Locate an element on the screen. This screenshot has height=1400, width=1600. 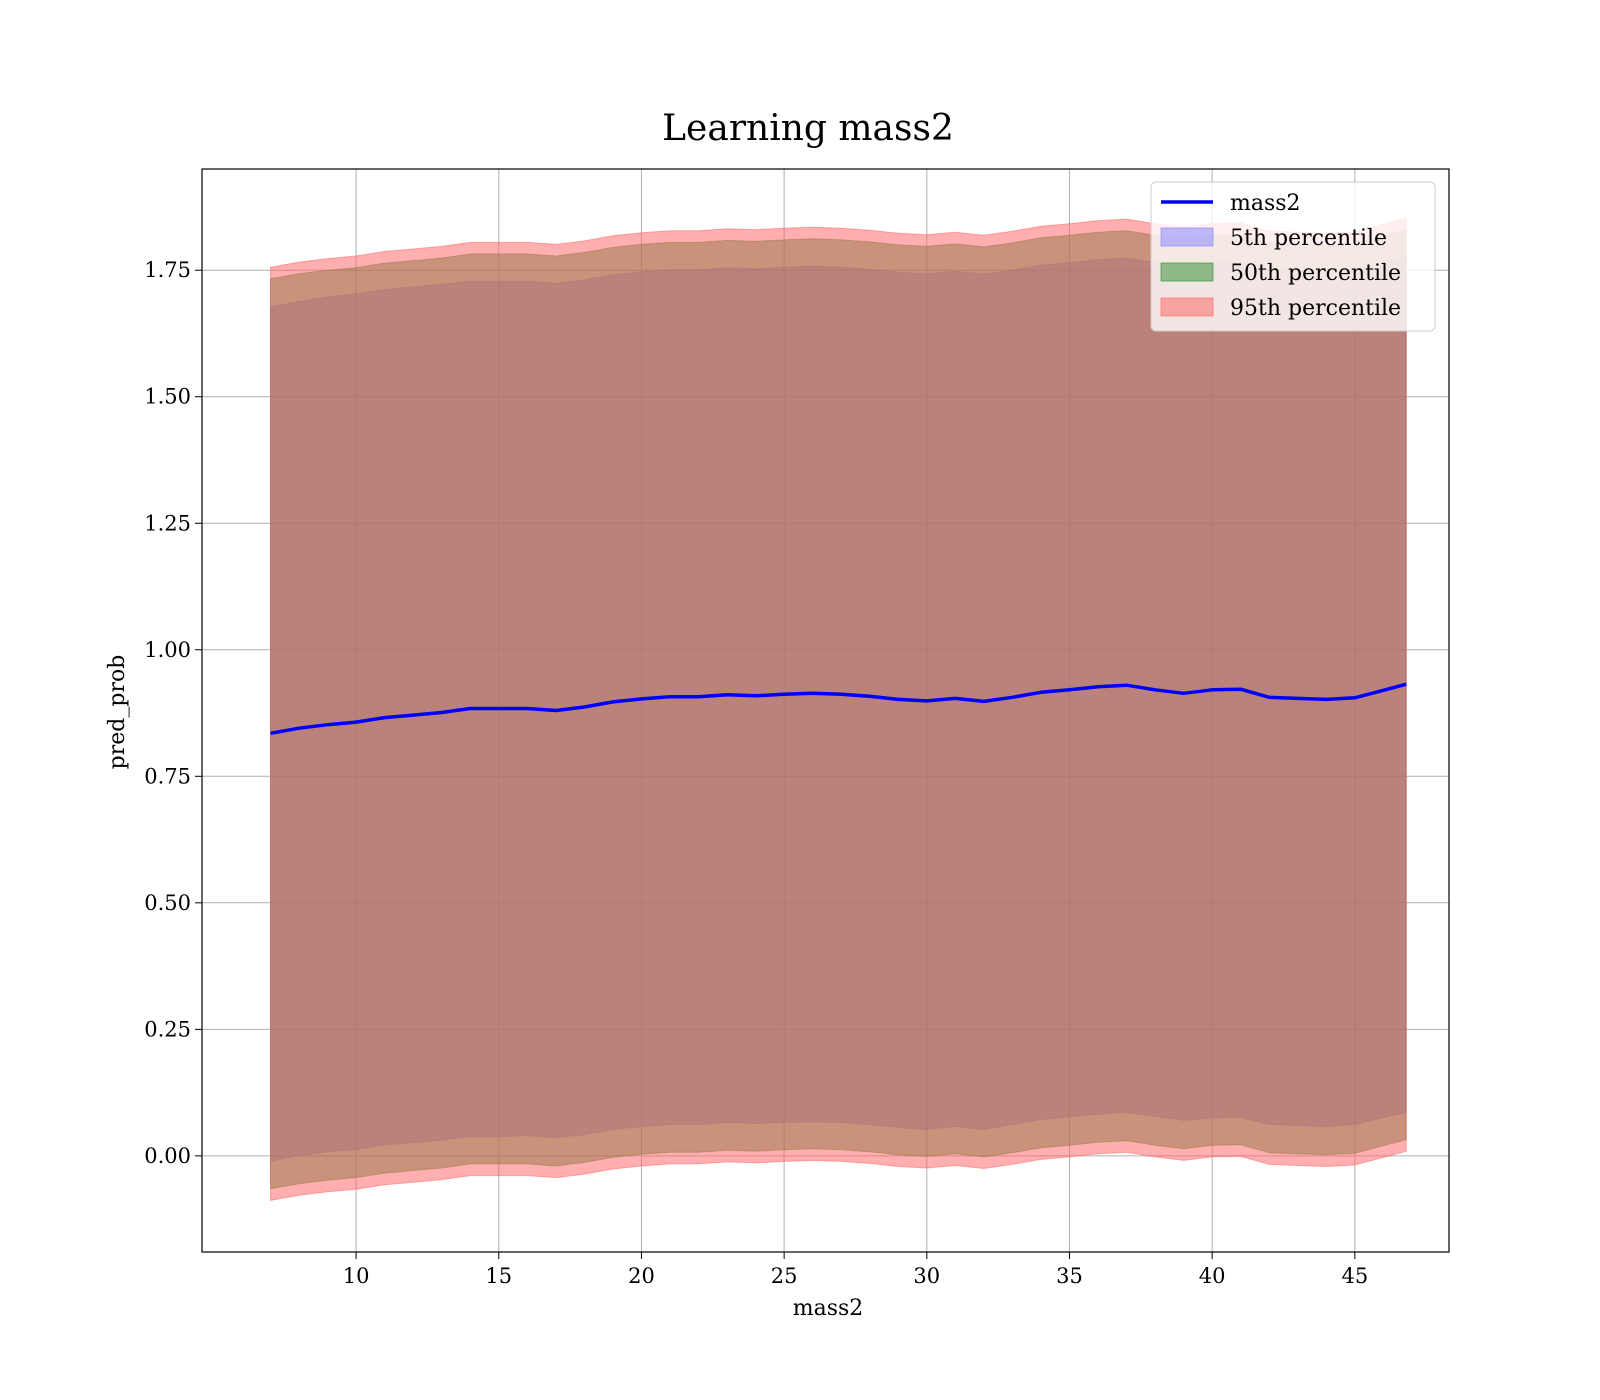
legend-swatch-5th-percentile is located at coordinates (1187, 237).